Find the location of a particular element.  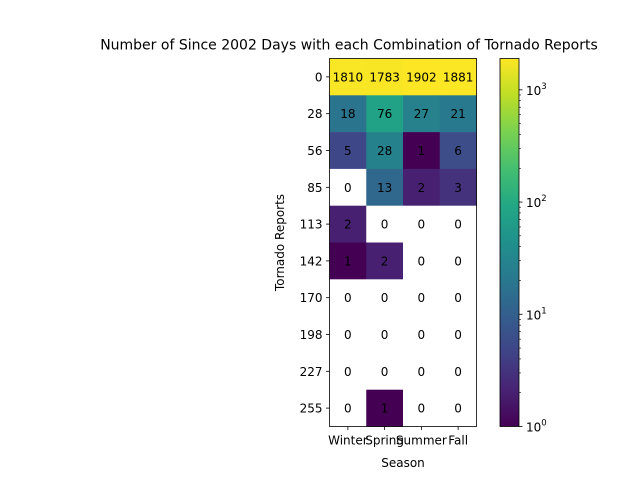

cell-value-label: 5 is located at coordinates (348, 151).